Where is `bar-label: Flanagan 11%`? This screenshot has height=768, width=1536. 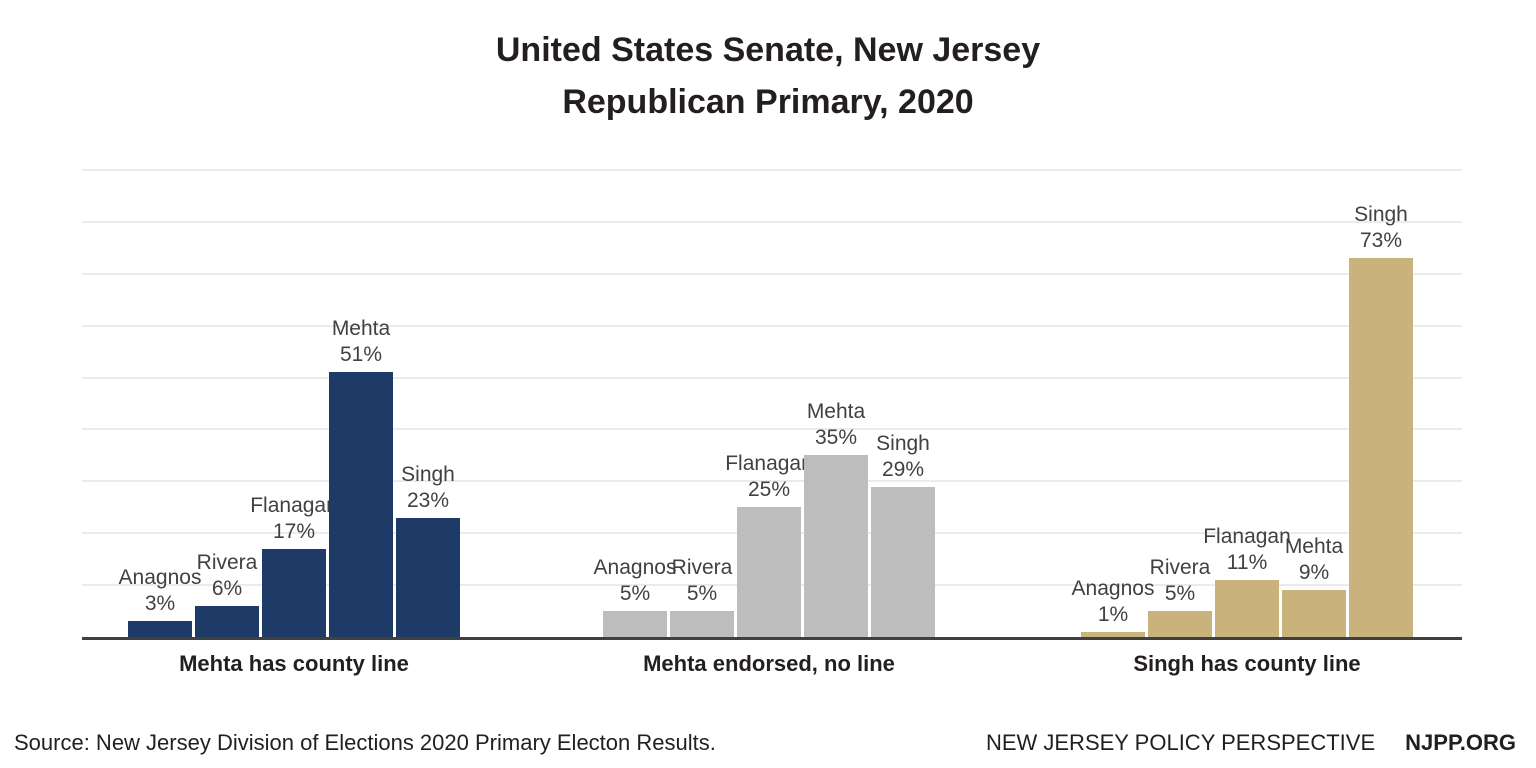 bar-label: Flanagan 11% is located at coordinates (1247, 550).